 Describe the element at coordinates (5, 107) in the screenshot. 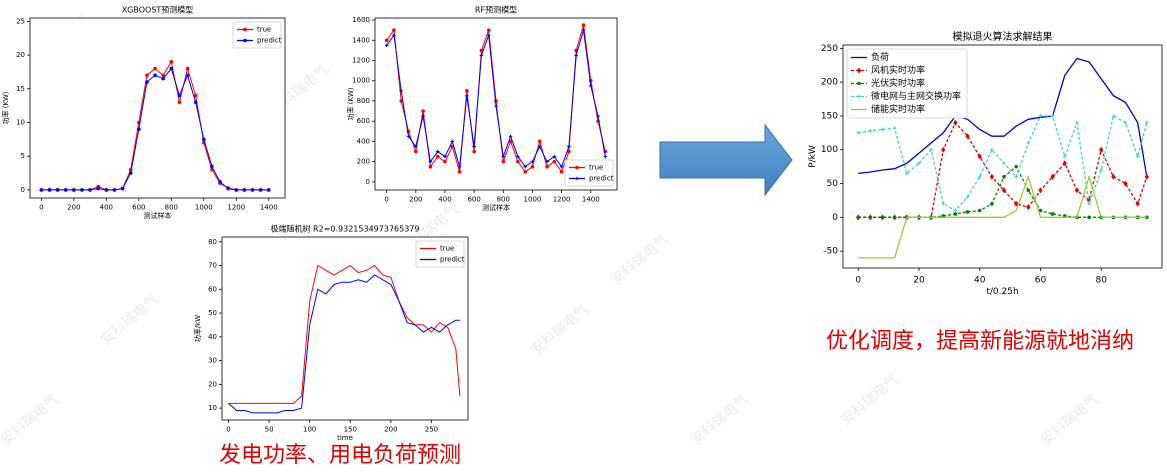

I see `y-axis-label: 功率 (KW)` at that location.